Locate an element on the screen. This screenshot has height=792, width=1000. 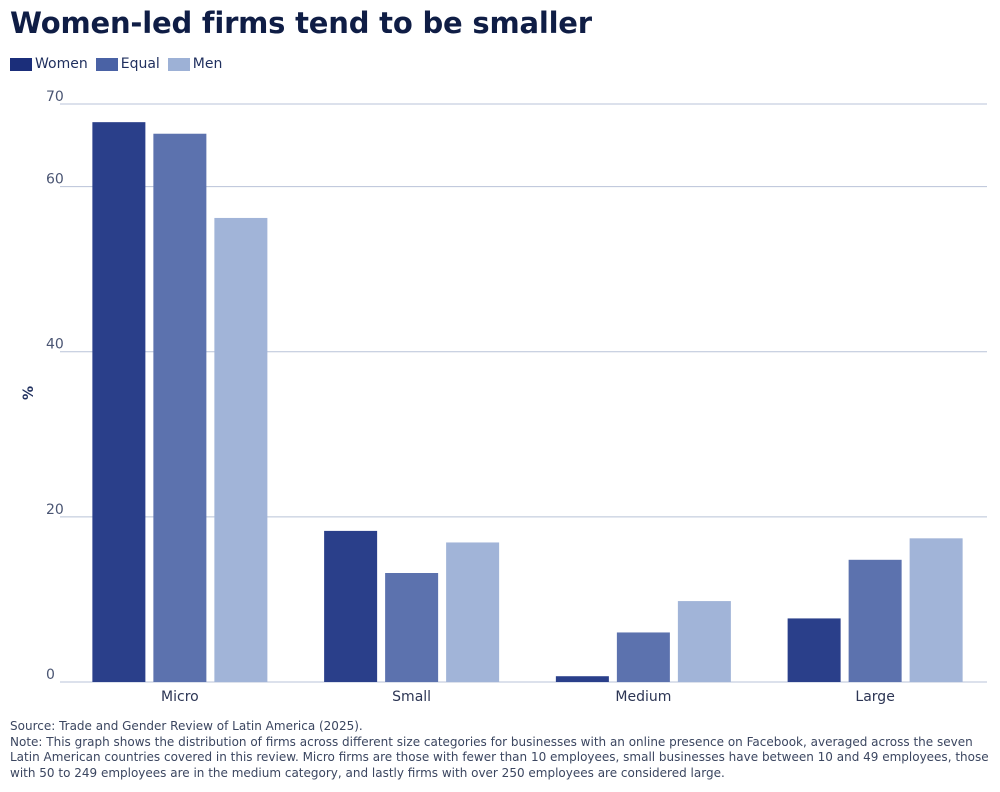
bar-small-women is located at coordinates (351, 606).